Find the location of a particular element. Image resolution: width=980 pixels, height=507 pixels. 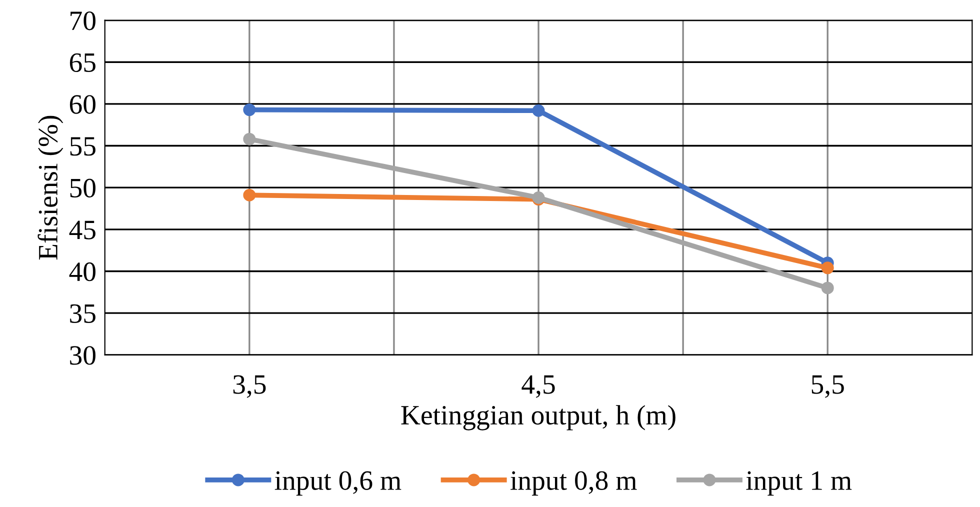

y-tick-label: 35 is located at coordinates (83, 313).